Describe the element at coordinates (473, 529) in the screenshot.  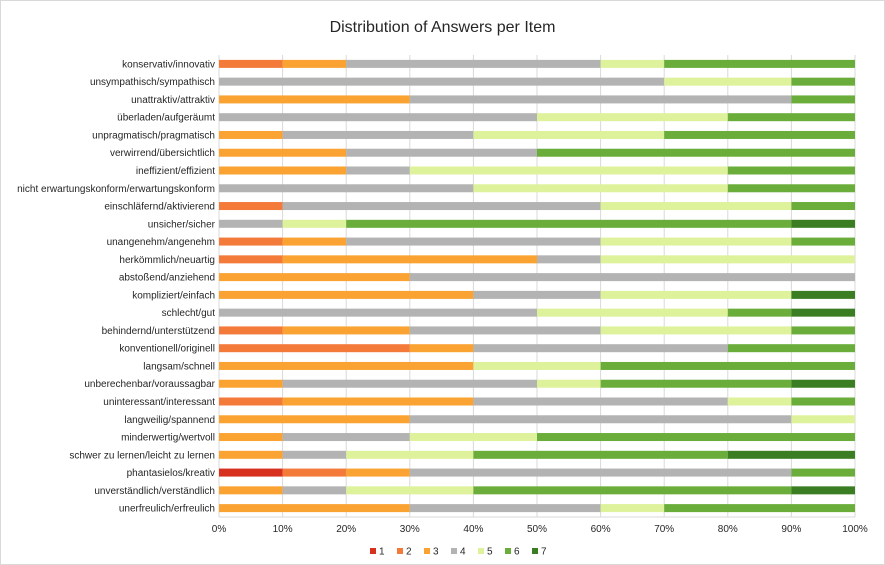
I see `x-tick-label: 40%` at that location.